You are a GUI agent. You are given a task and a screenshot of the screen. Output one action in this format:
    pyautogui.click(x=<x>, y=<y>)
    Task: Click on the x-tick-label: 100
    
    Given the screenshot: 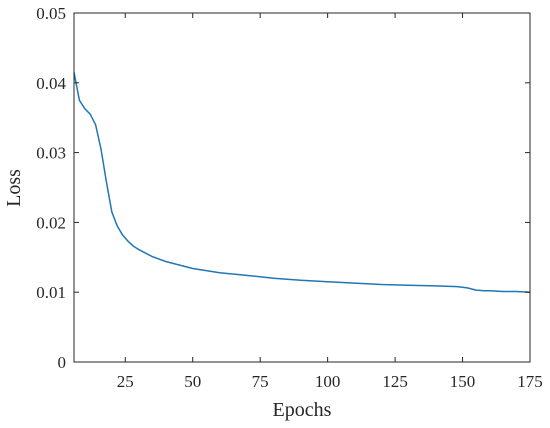 What is the action you would take?
    pyautogui.click(x=328, y=381)
    